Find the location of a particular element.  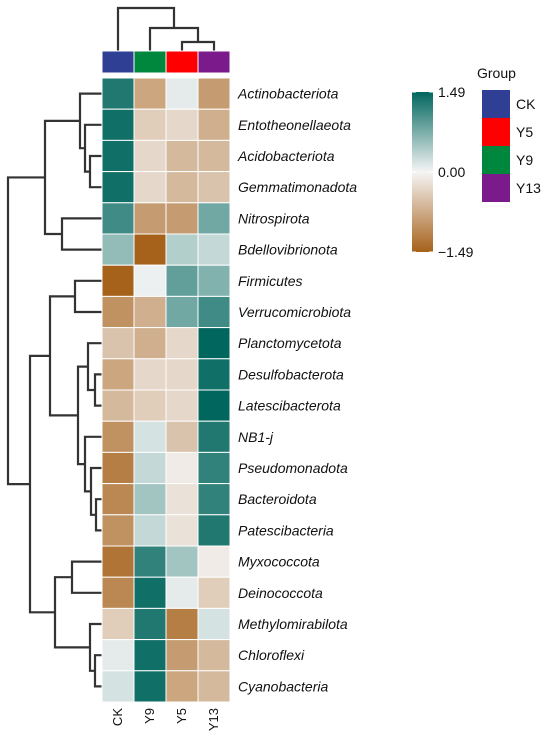

row-label: Methylomirabilota is located at coordinates (293, 624).